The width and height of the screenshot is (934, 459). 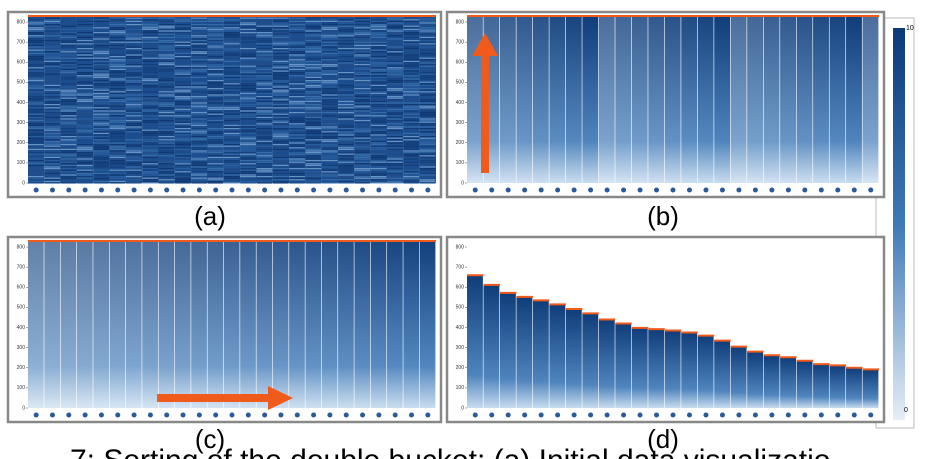 I want to click on y-tick-label: 600, so click(x=460, y=63).